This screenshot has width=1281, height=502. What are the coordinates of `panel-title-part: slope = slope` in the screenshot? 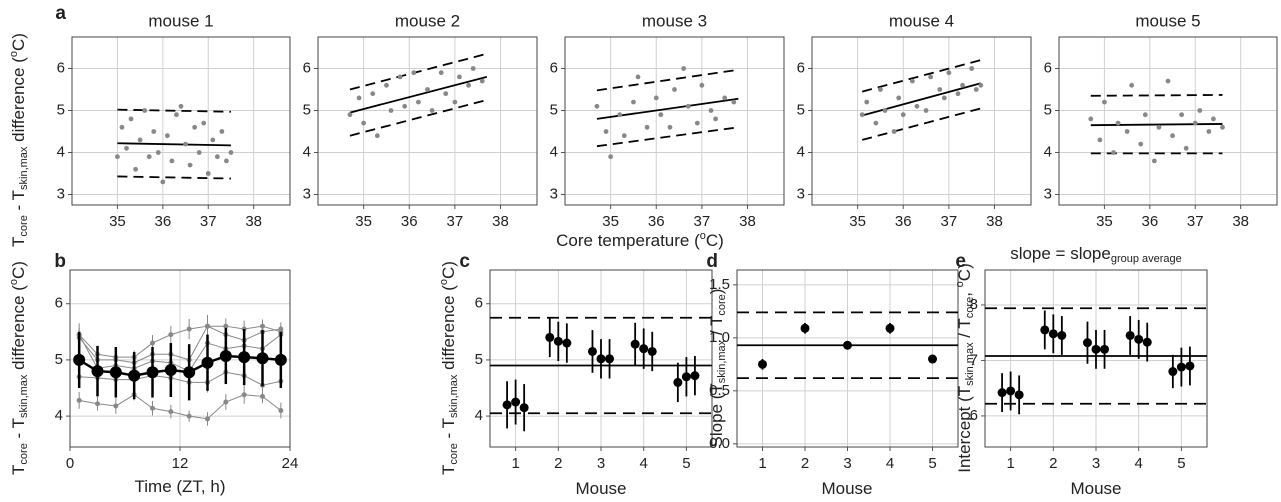 It's located at (1060, 253).